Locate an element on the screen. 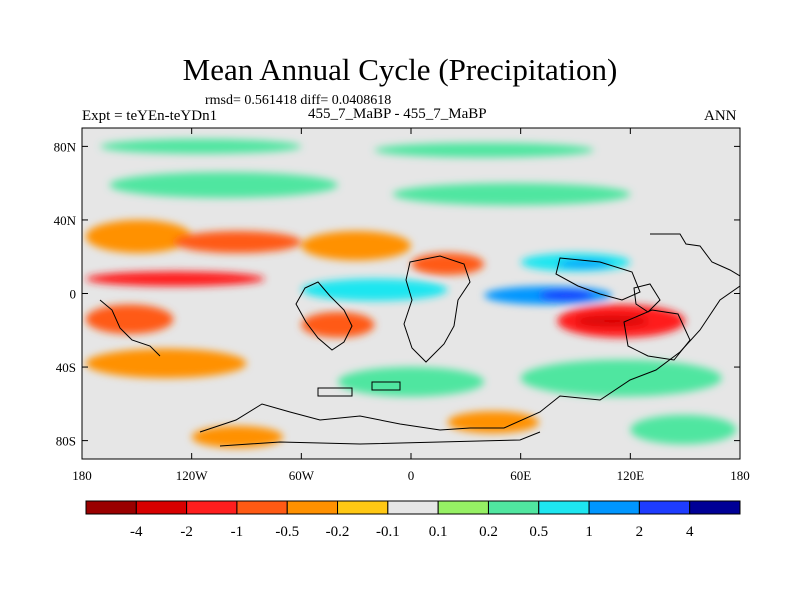 The width and height of the screenshot is (800, 600). region-north-atlantic-red is located at coordinates (237, 242).